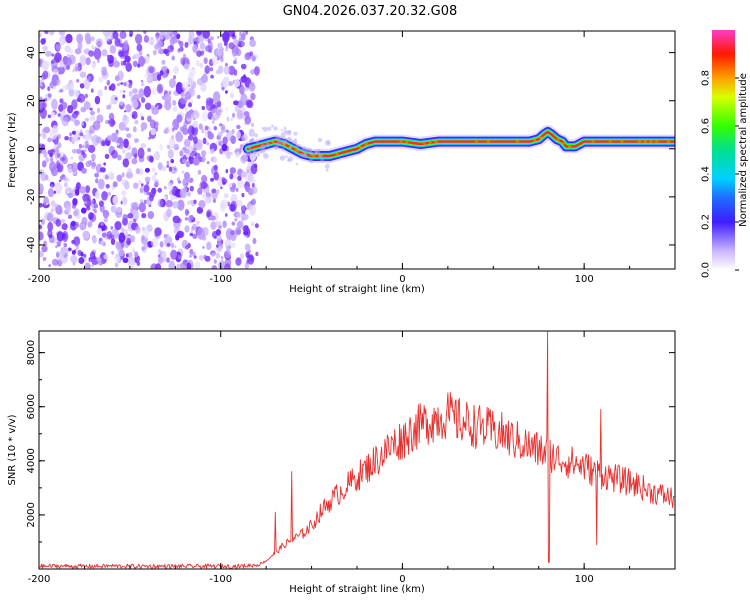 Image resolution: width=750 pixels, height=600 pixels. Describe the element at coordinates (370, 11) in the screenshot. I see `figure-title: GN04.2026.037.20.32.G08` at that location.